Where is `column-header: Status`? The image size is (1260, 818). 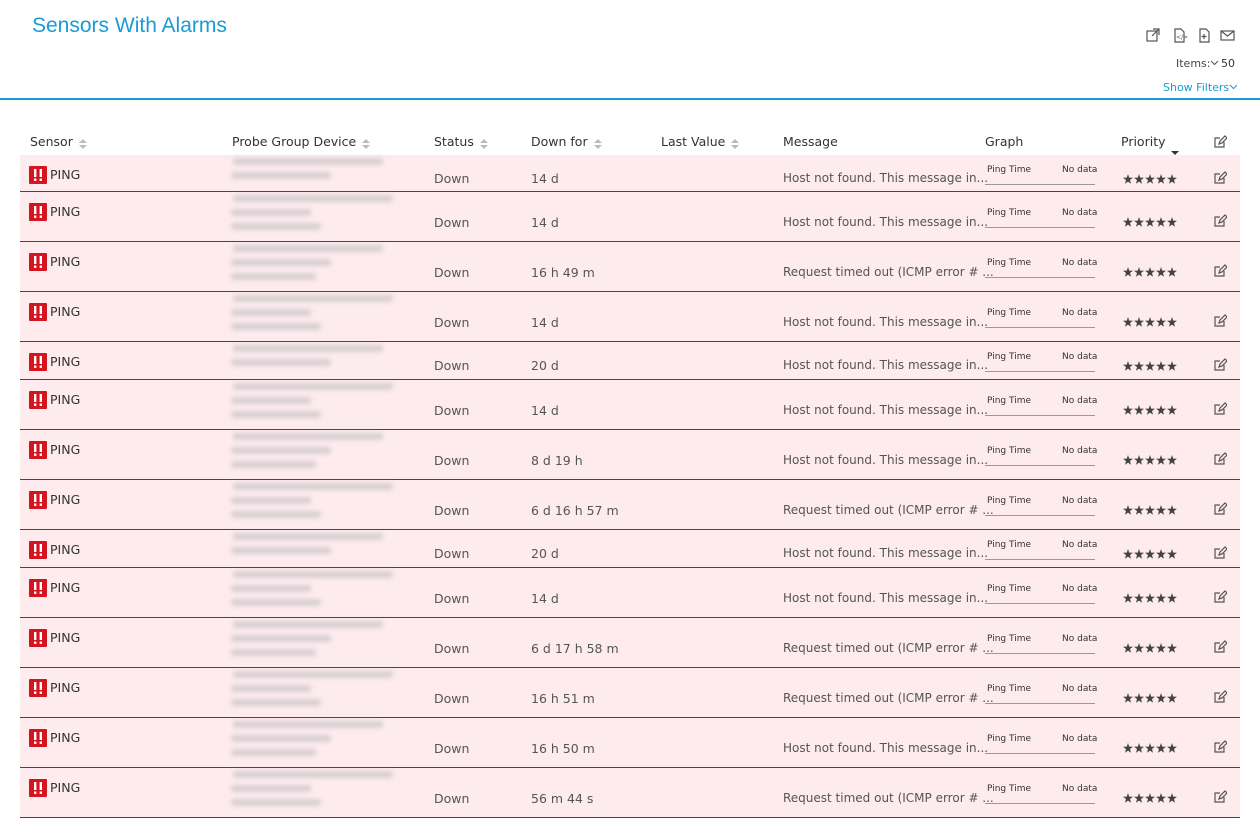 column-header: Status is located at coordinates (454, 141).